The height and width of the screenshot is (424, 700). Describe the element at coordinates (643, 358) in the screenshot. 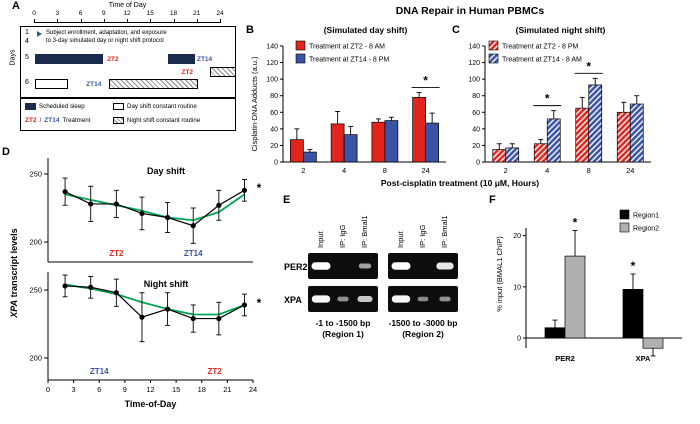

I see `category-label: XPA` at that location.